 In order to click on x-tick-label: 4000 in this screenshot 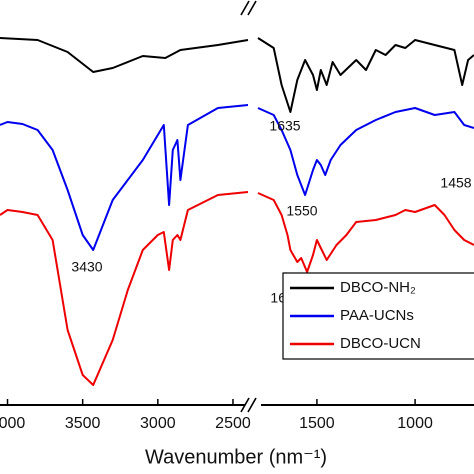, I will do `click(12, 423)`.